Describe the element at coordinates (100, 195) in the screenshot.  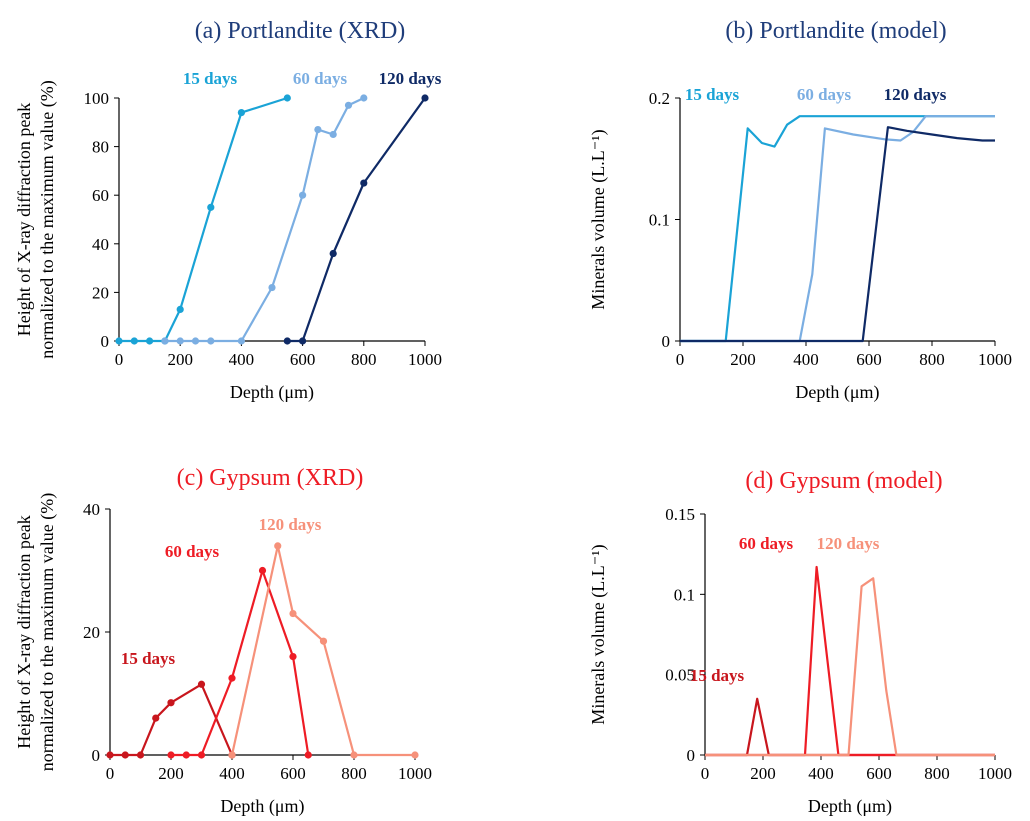
I see `y-tick-label: 60` at that location.